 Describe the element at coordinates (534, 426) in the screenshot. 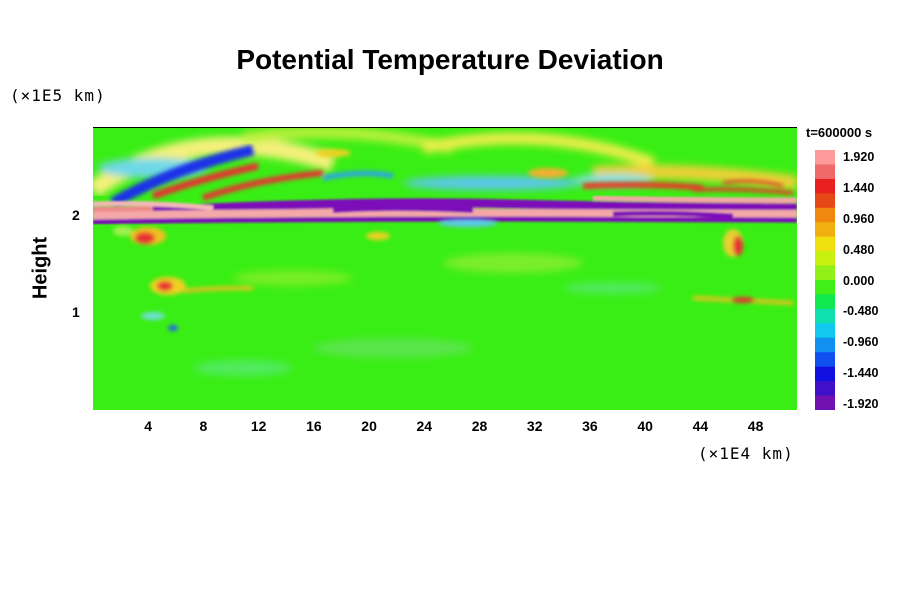

I see `x-tick-label: 32` at that location.